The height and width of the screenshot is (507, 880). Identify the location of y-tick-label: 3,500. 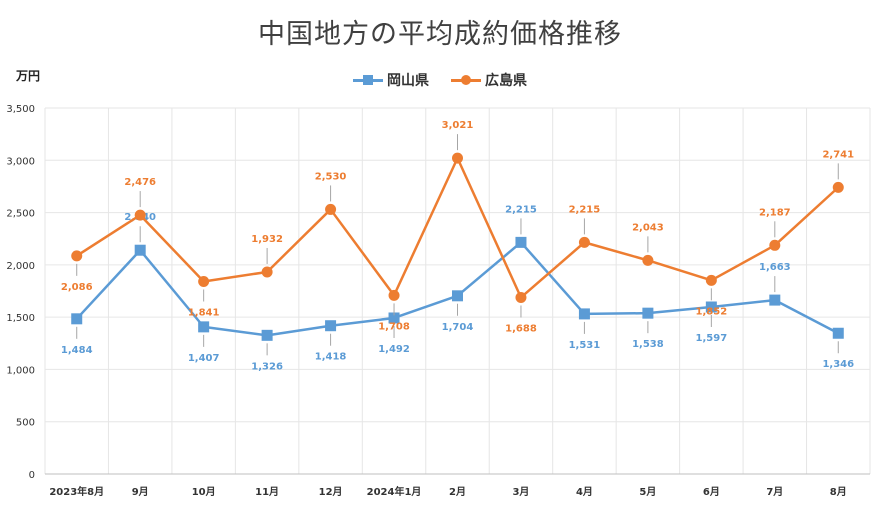
(20, 109).